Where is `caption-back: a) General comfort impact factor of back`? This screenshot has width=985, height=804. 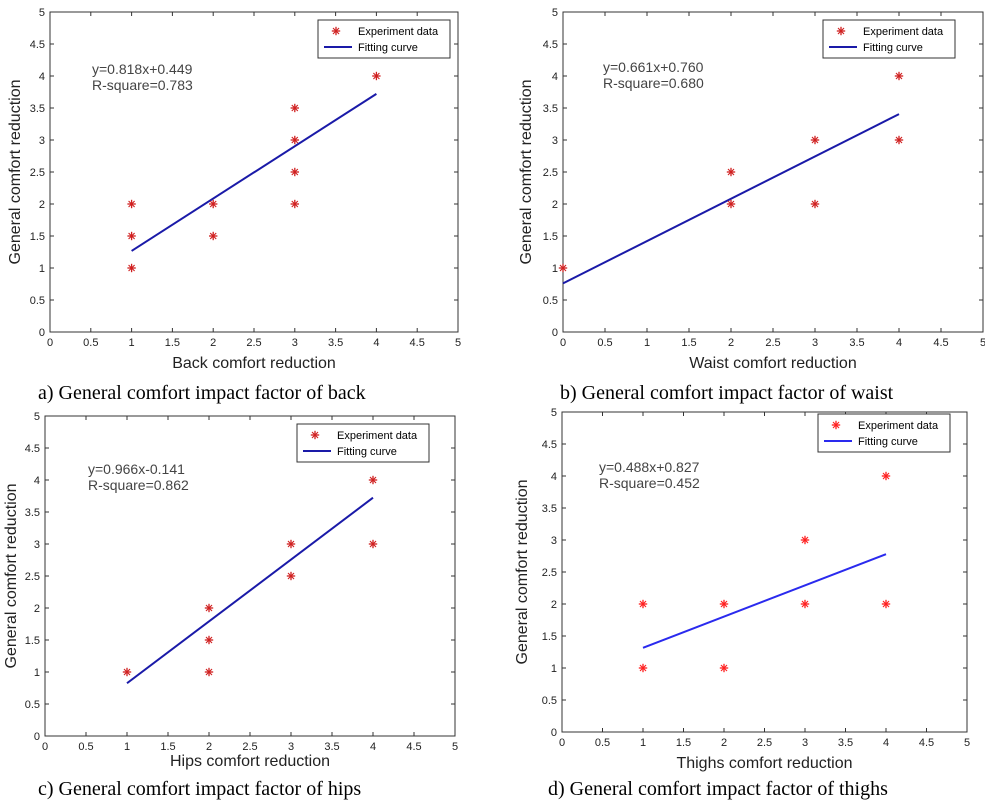 caption-back: a) General comfort impact factor of back is located at coordinates (202, 393).